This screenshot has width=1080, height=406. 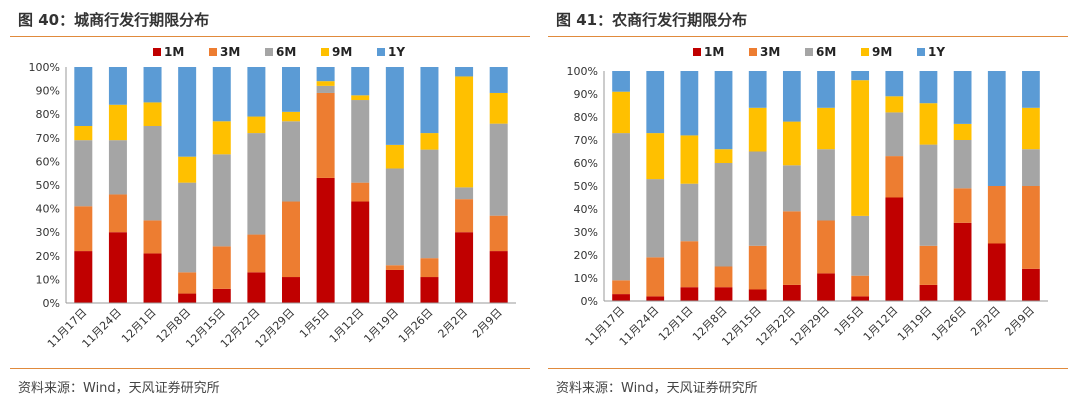 I want to click on y-tick-label: 50%, so click(x=586, y=186).